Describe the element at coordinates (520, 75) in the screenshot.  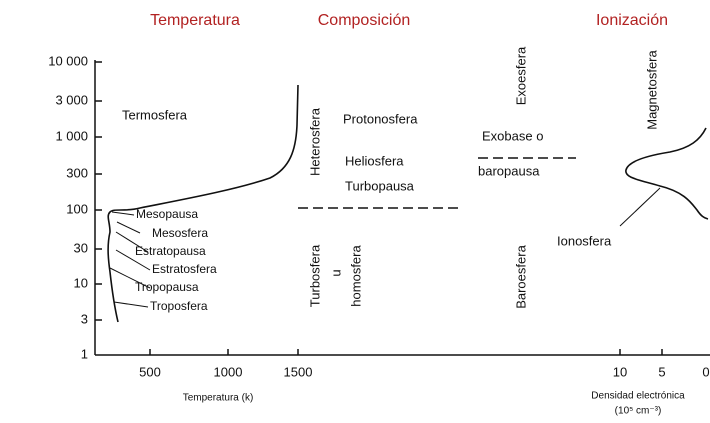
I see `label: Exoesfera` at that location.